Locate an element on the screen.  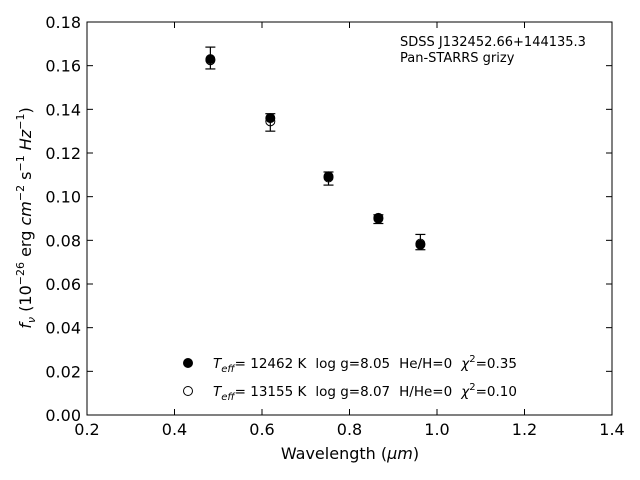
y-tick-label: 0.08 is located at coordinates (63, 240).